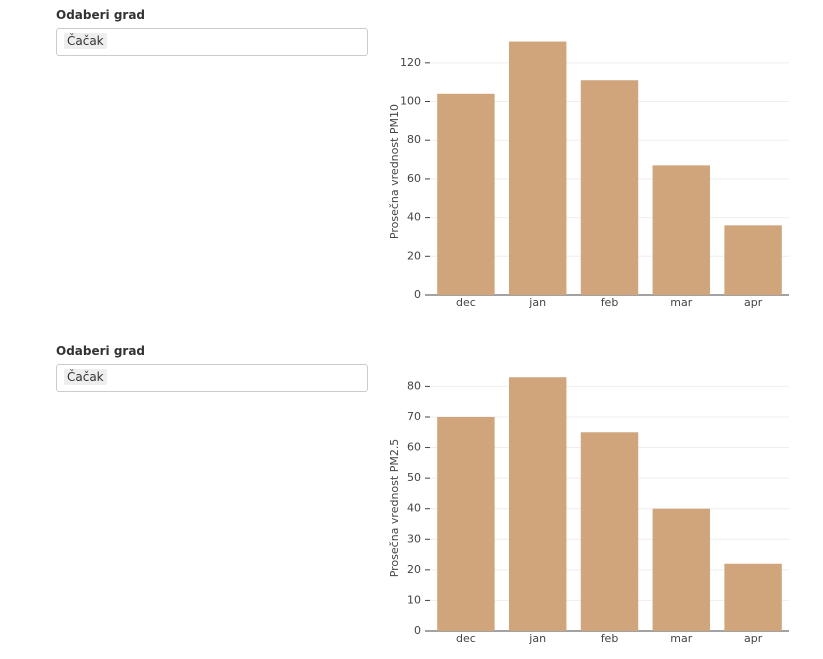  I want to click on y-tick-label: 50, so click(414, 477).